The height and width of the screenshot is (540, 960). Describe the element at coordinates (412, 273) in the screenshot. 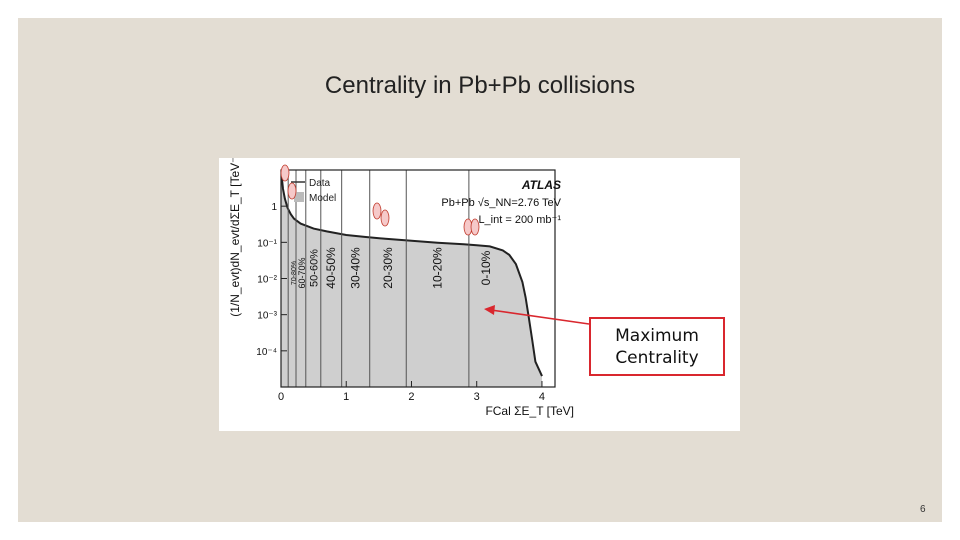

I see `data-series-line` at that location.